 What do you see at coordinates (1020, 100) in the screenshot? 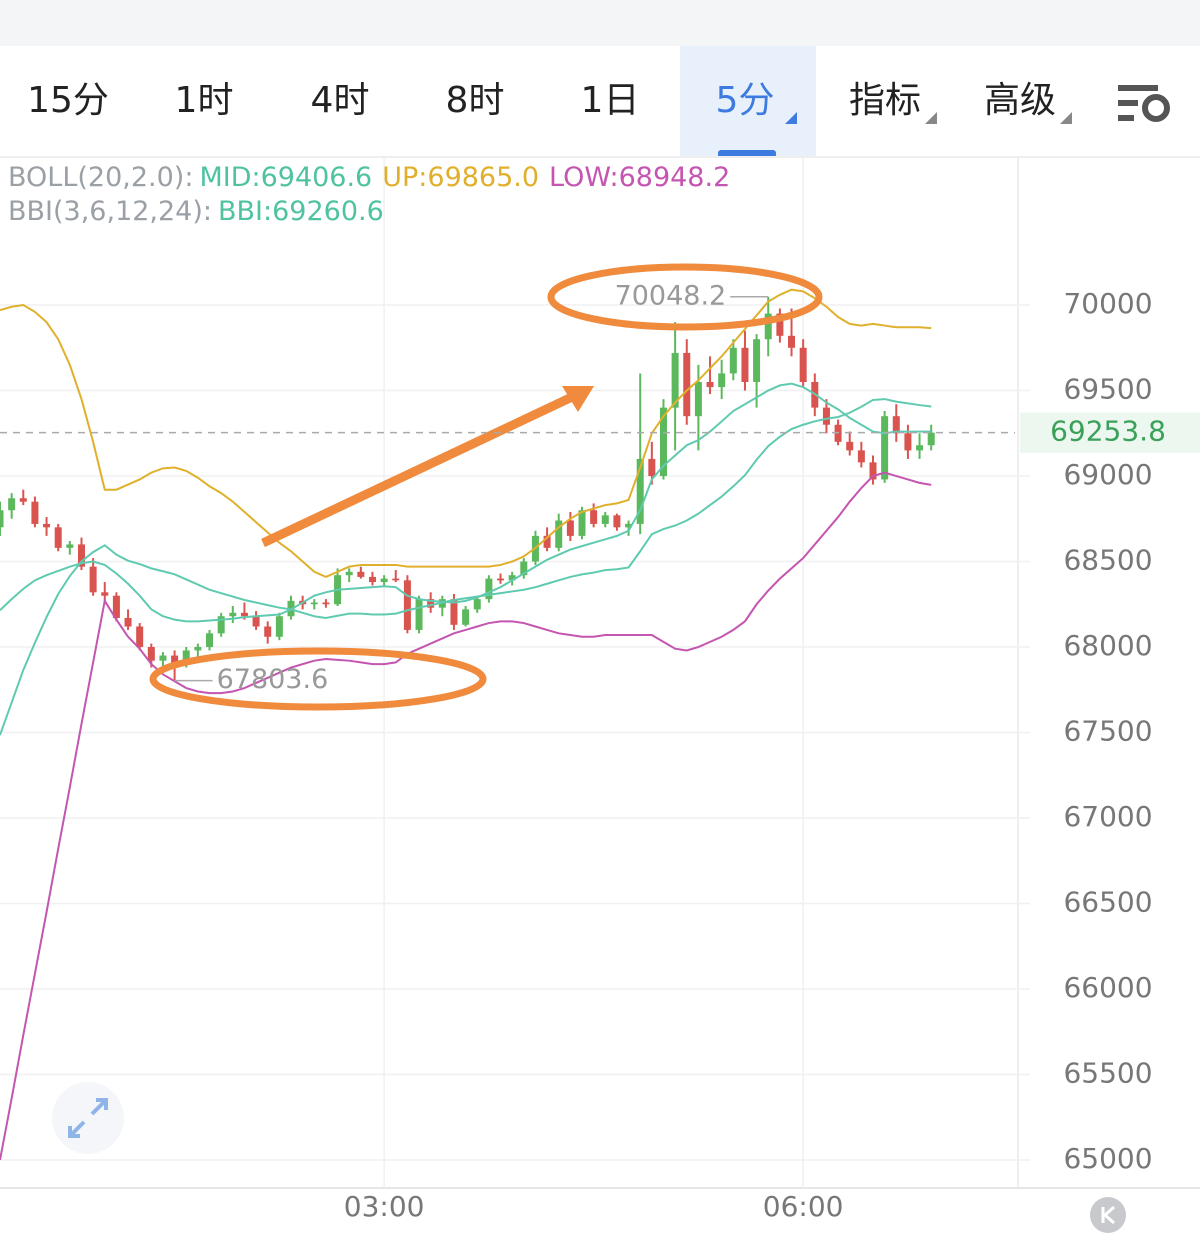
I see `tab: 高级` at bounding box center [1020, 100].